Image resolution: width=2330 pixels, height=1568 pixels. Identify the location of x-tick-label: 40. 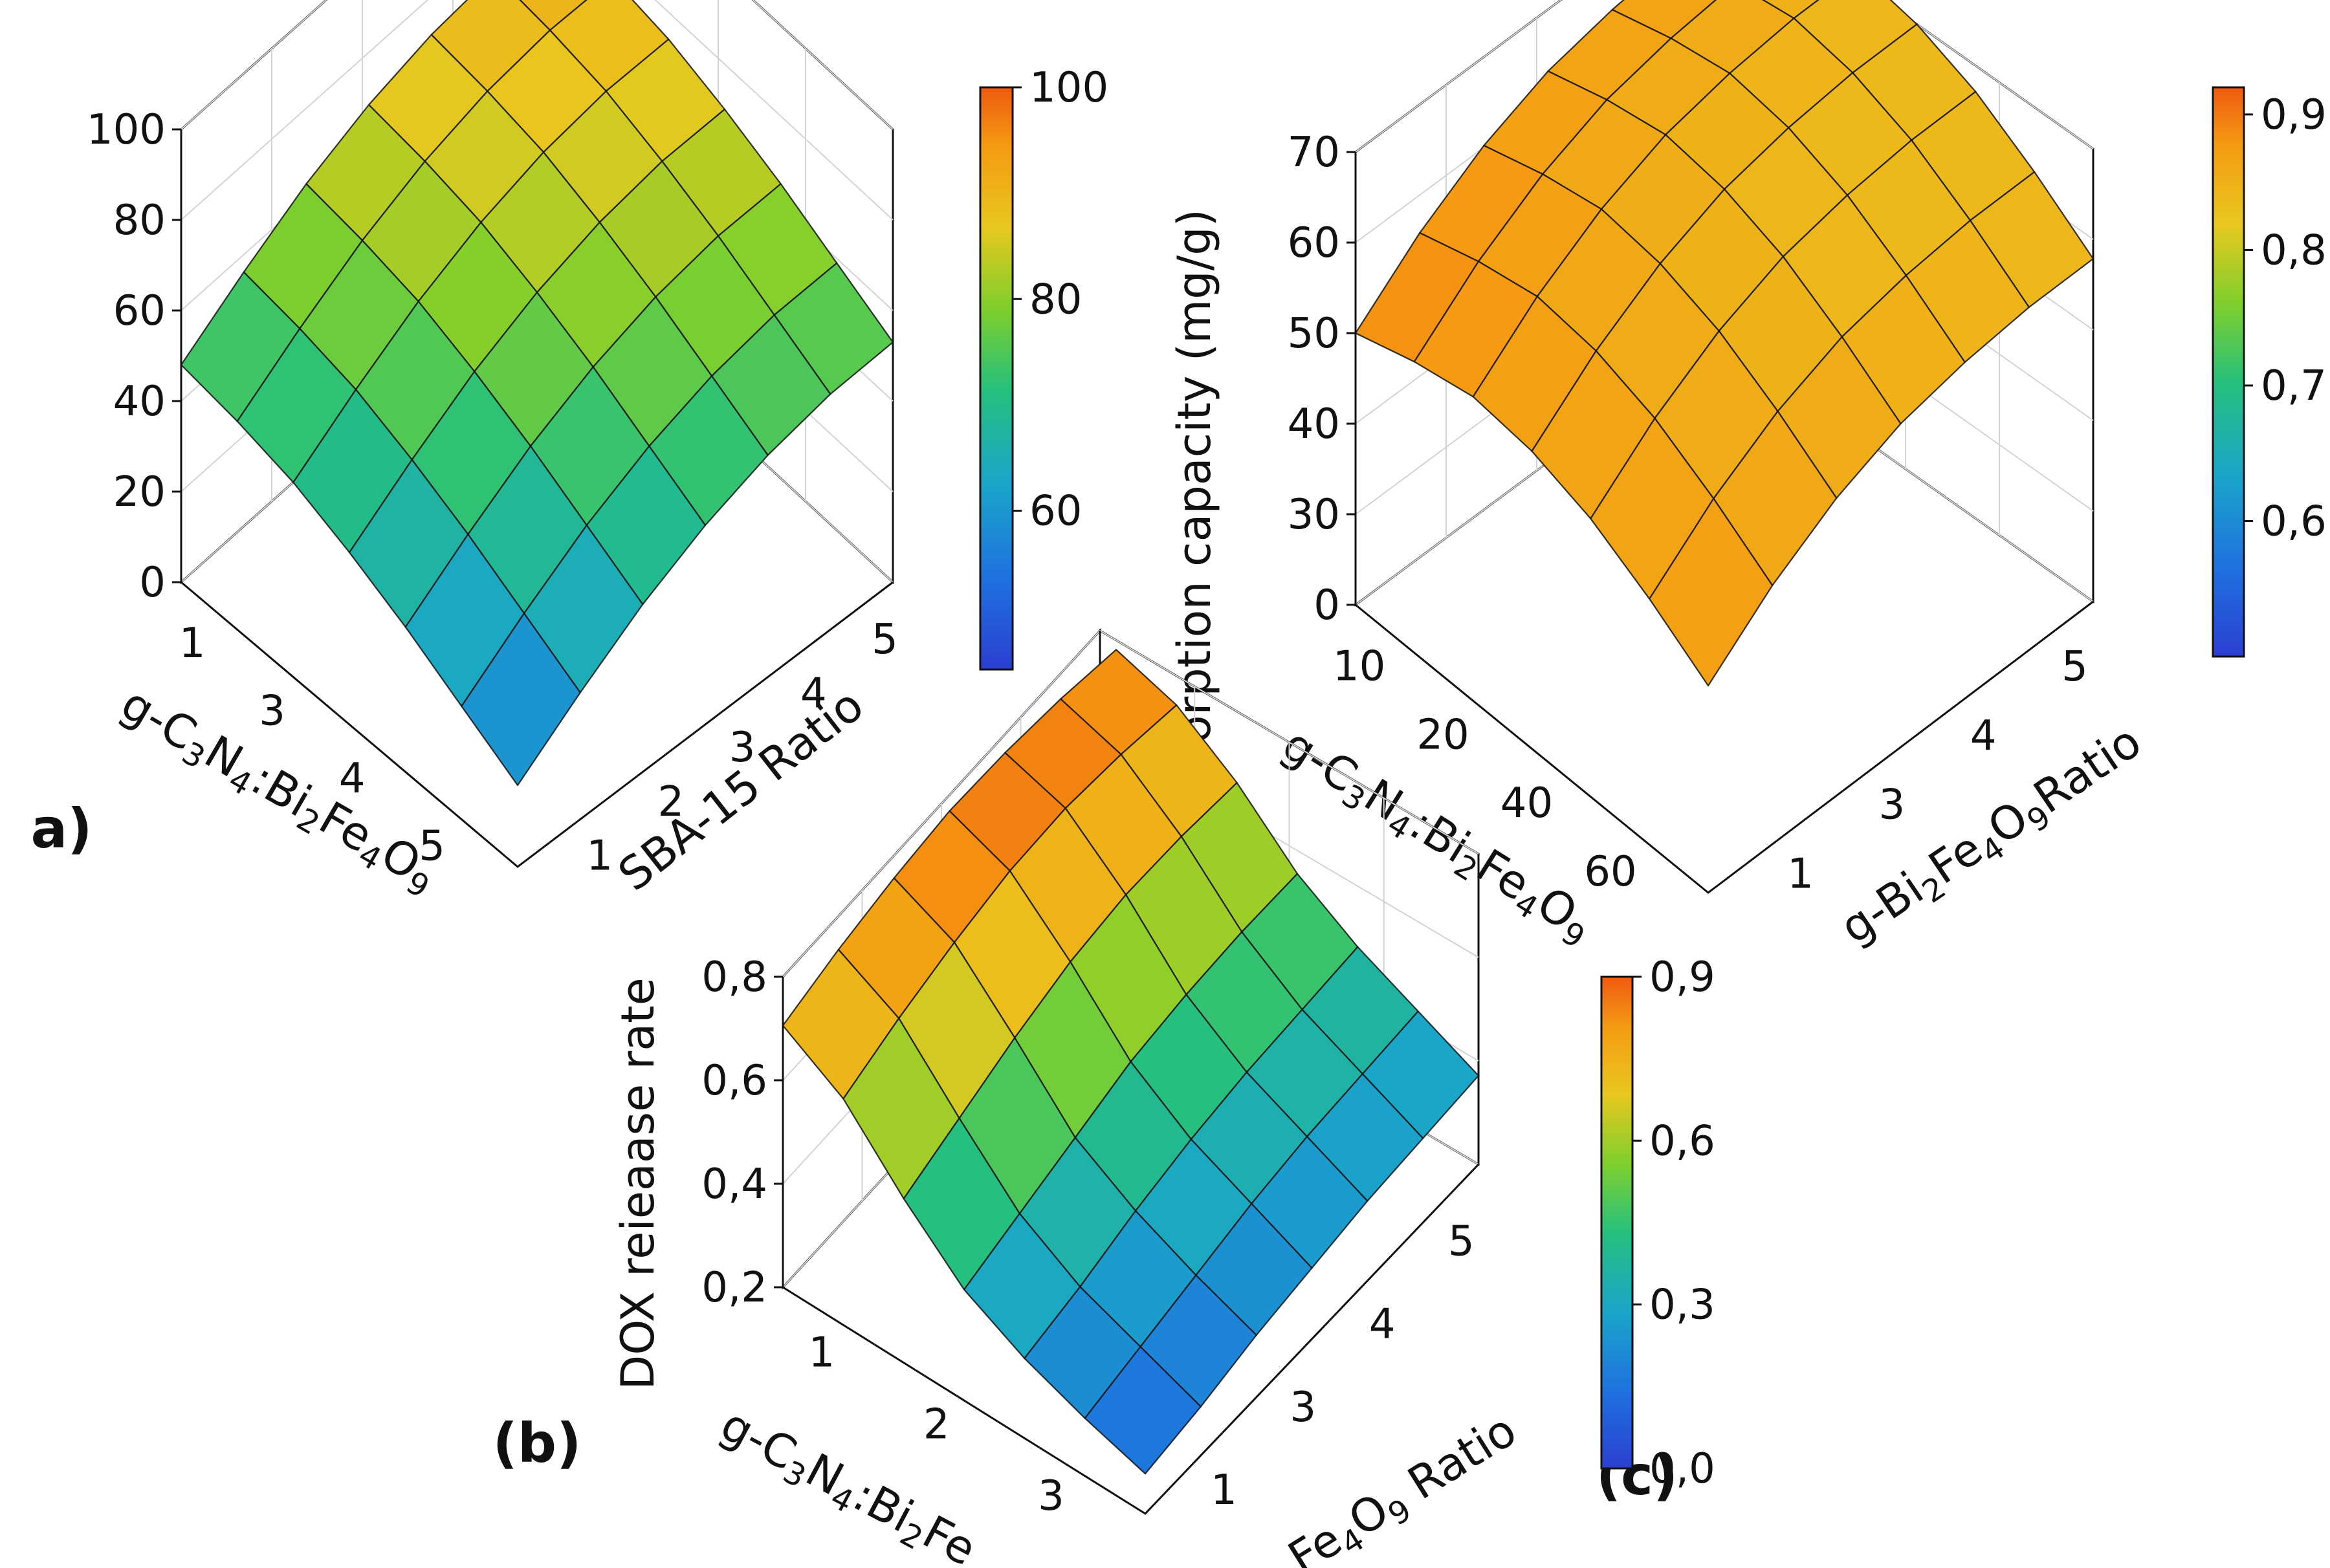
(1526, 803).